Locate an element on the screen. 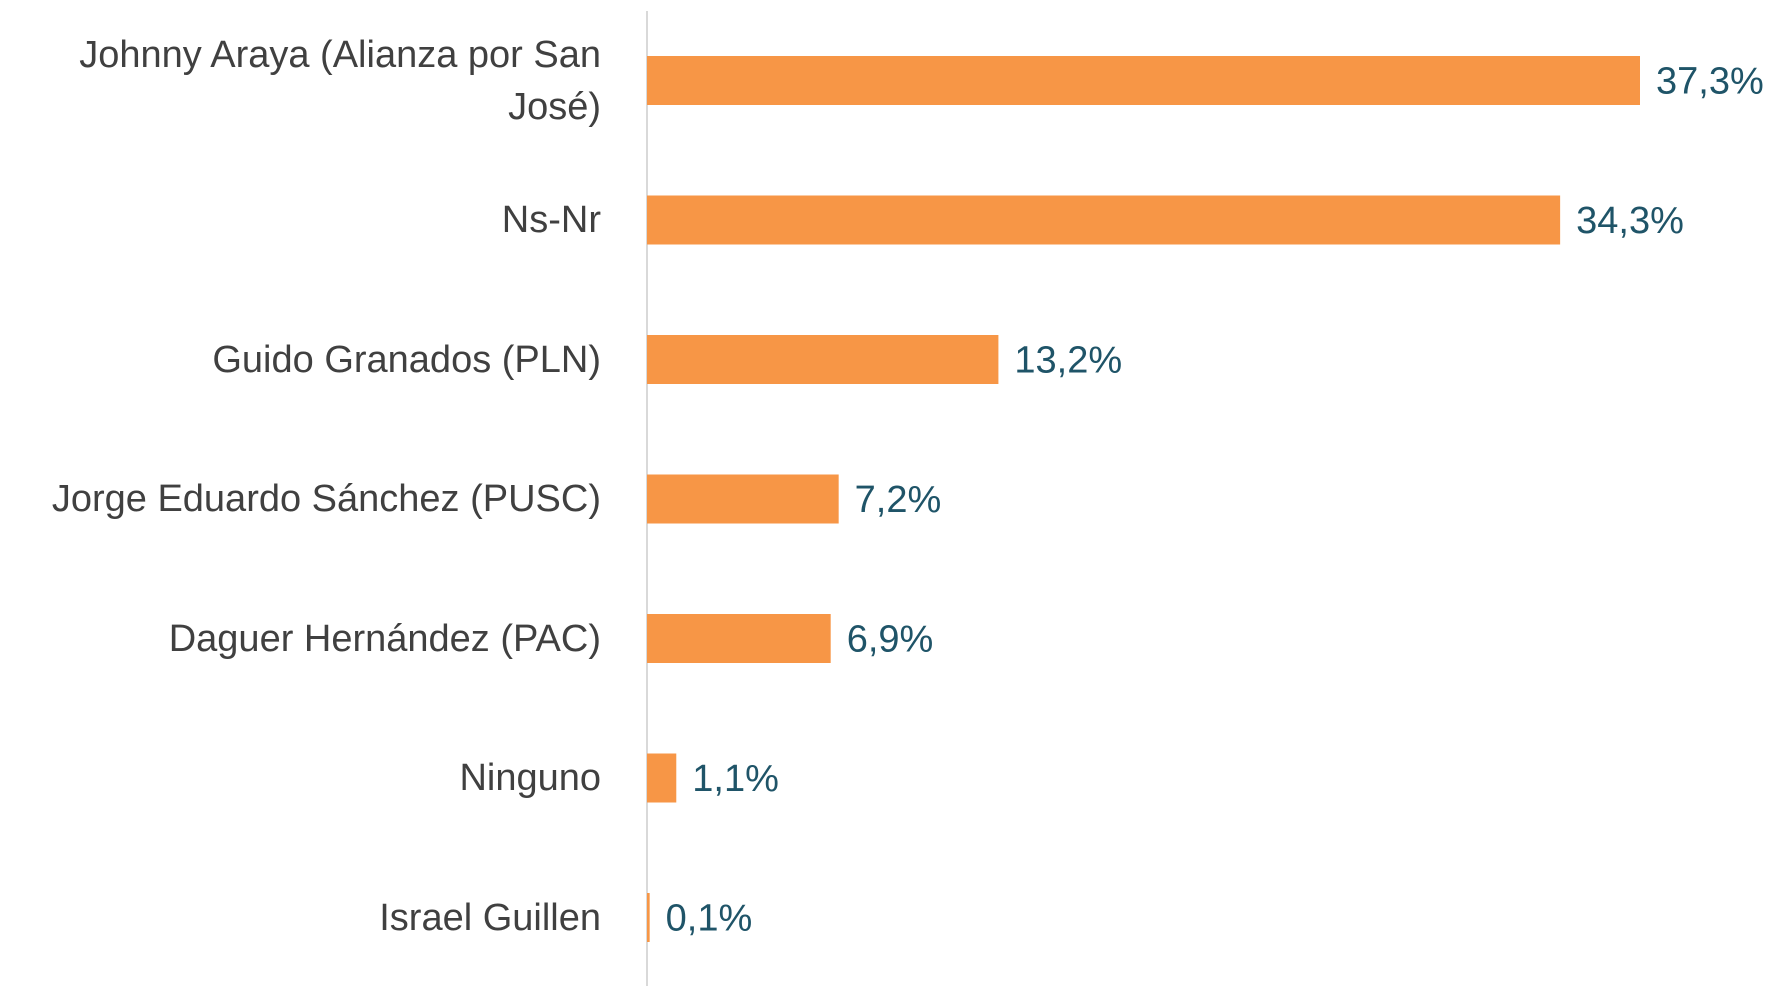 The width and height of the screenshot is (1779, 986). data-label: 34,3% is located at coordinates (1630, 221).